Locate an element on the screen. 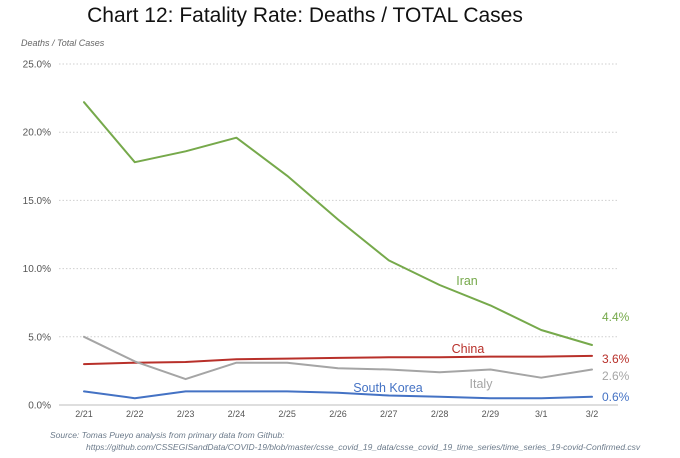 This screenshot has width=680, height=458. end-value-label-iran: 4.4% is located at coordinates (616, 317).